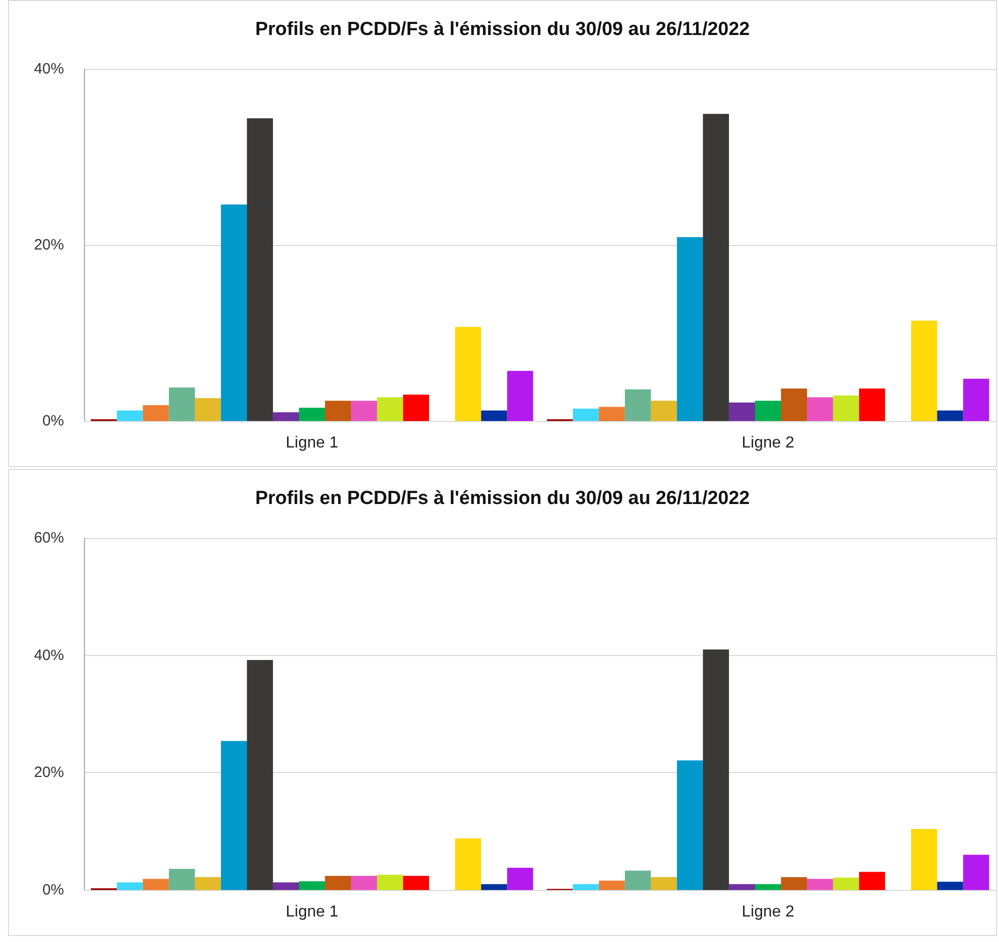 This screenshot has height=942, width=999. Describe the element at coordinates (49, 538) in the screenshot. I see `y-tick-label: 60%` at that location.